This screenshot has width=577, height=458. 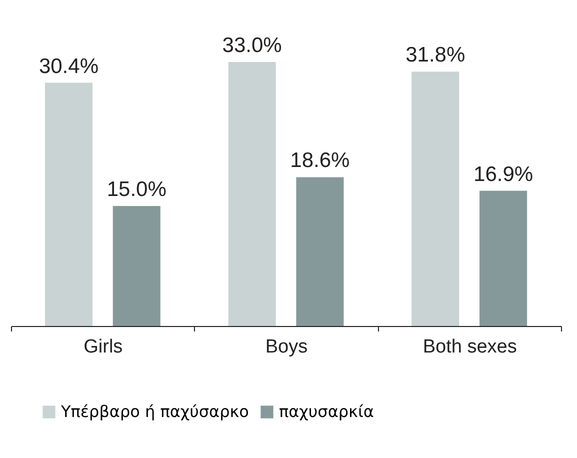 What do you see at coordinates (469, 347) in the screenshot?
I see `x-tick-label: Both sexes` at bounding box center [469, 347].